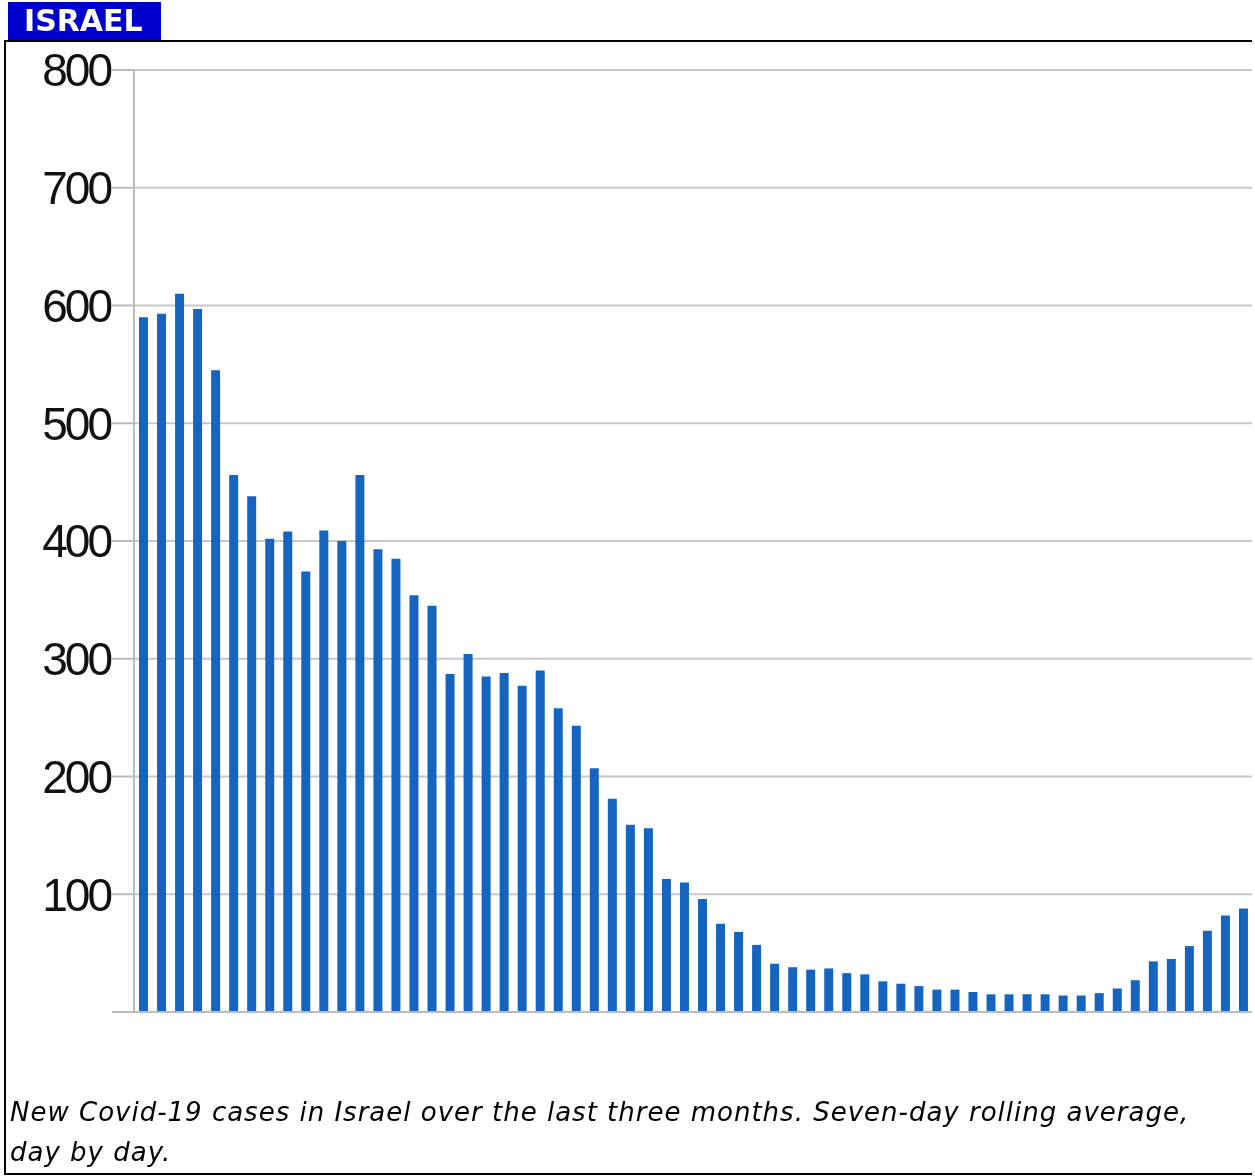 The height and width of the screenshot is (1176, 1255). What do you see at coordinates (77, 423) in the screenshot?
I see `y-tick-label: 500` at bounding box center [77, 423].